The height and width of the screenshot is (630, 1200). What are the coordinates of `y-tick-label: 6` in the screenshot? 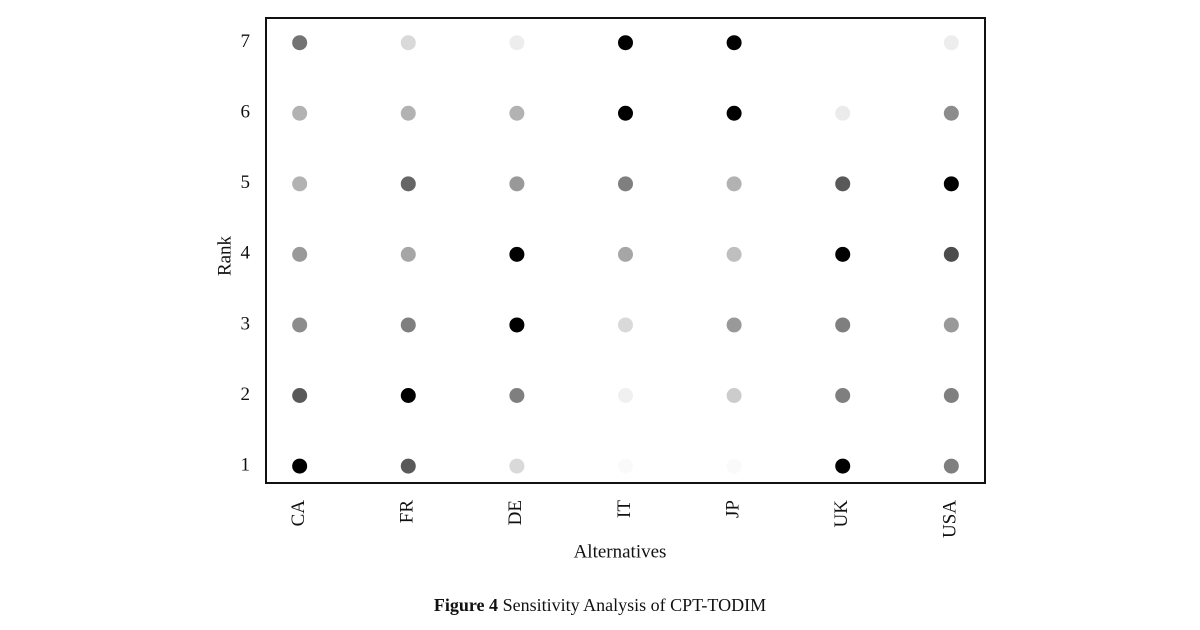 It's located at (246, 112).